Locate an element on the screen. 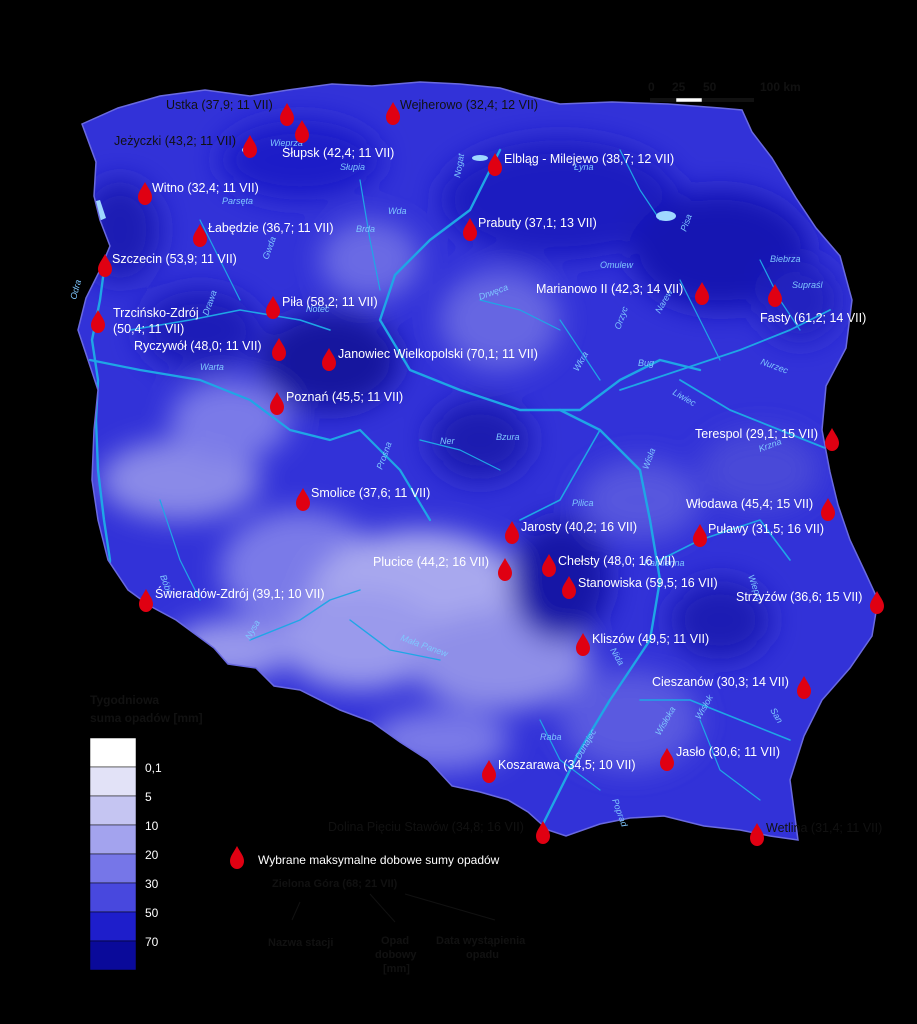 This screenshot has width=917, height=1024. legend-class-label: 20 is located at coordinates (152, 855).